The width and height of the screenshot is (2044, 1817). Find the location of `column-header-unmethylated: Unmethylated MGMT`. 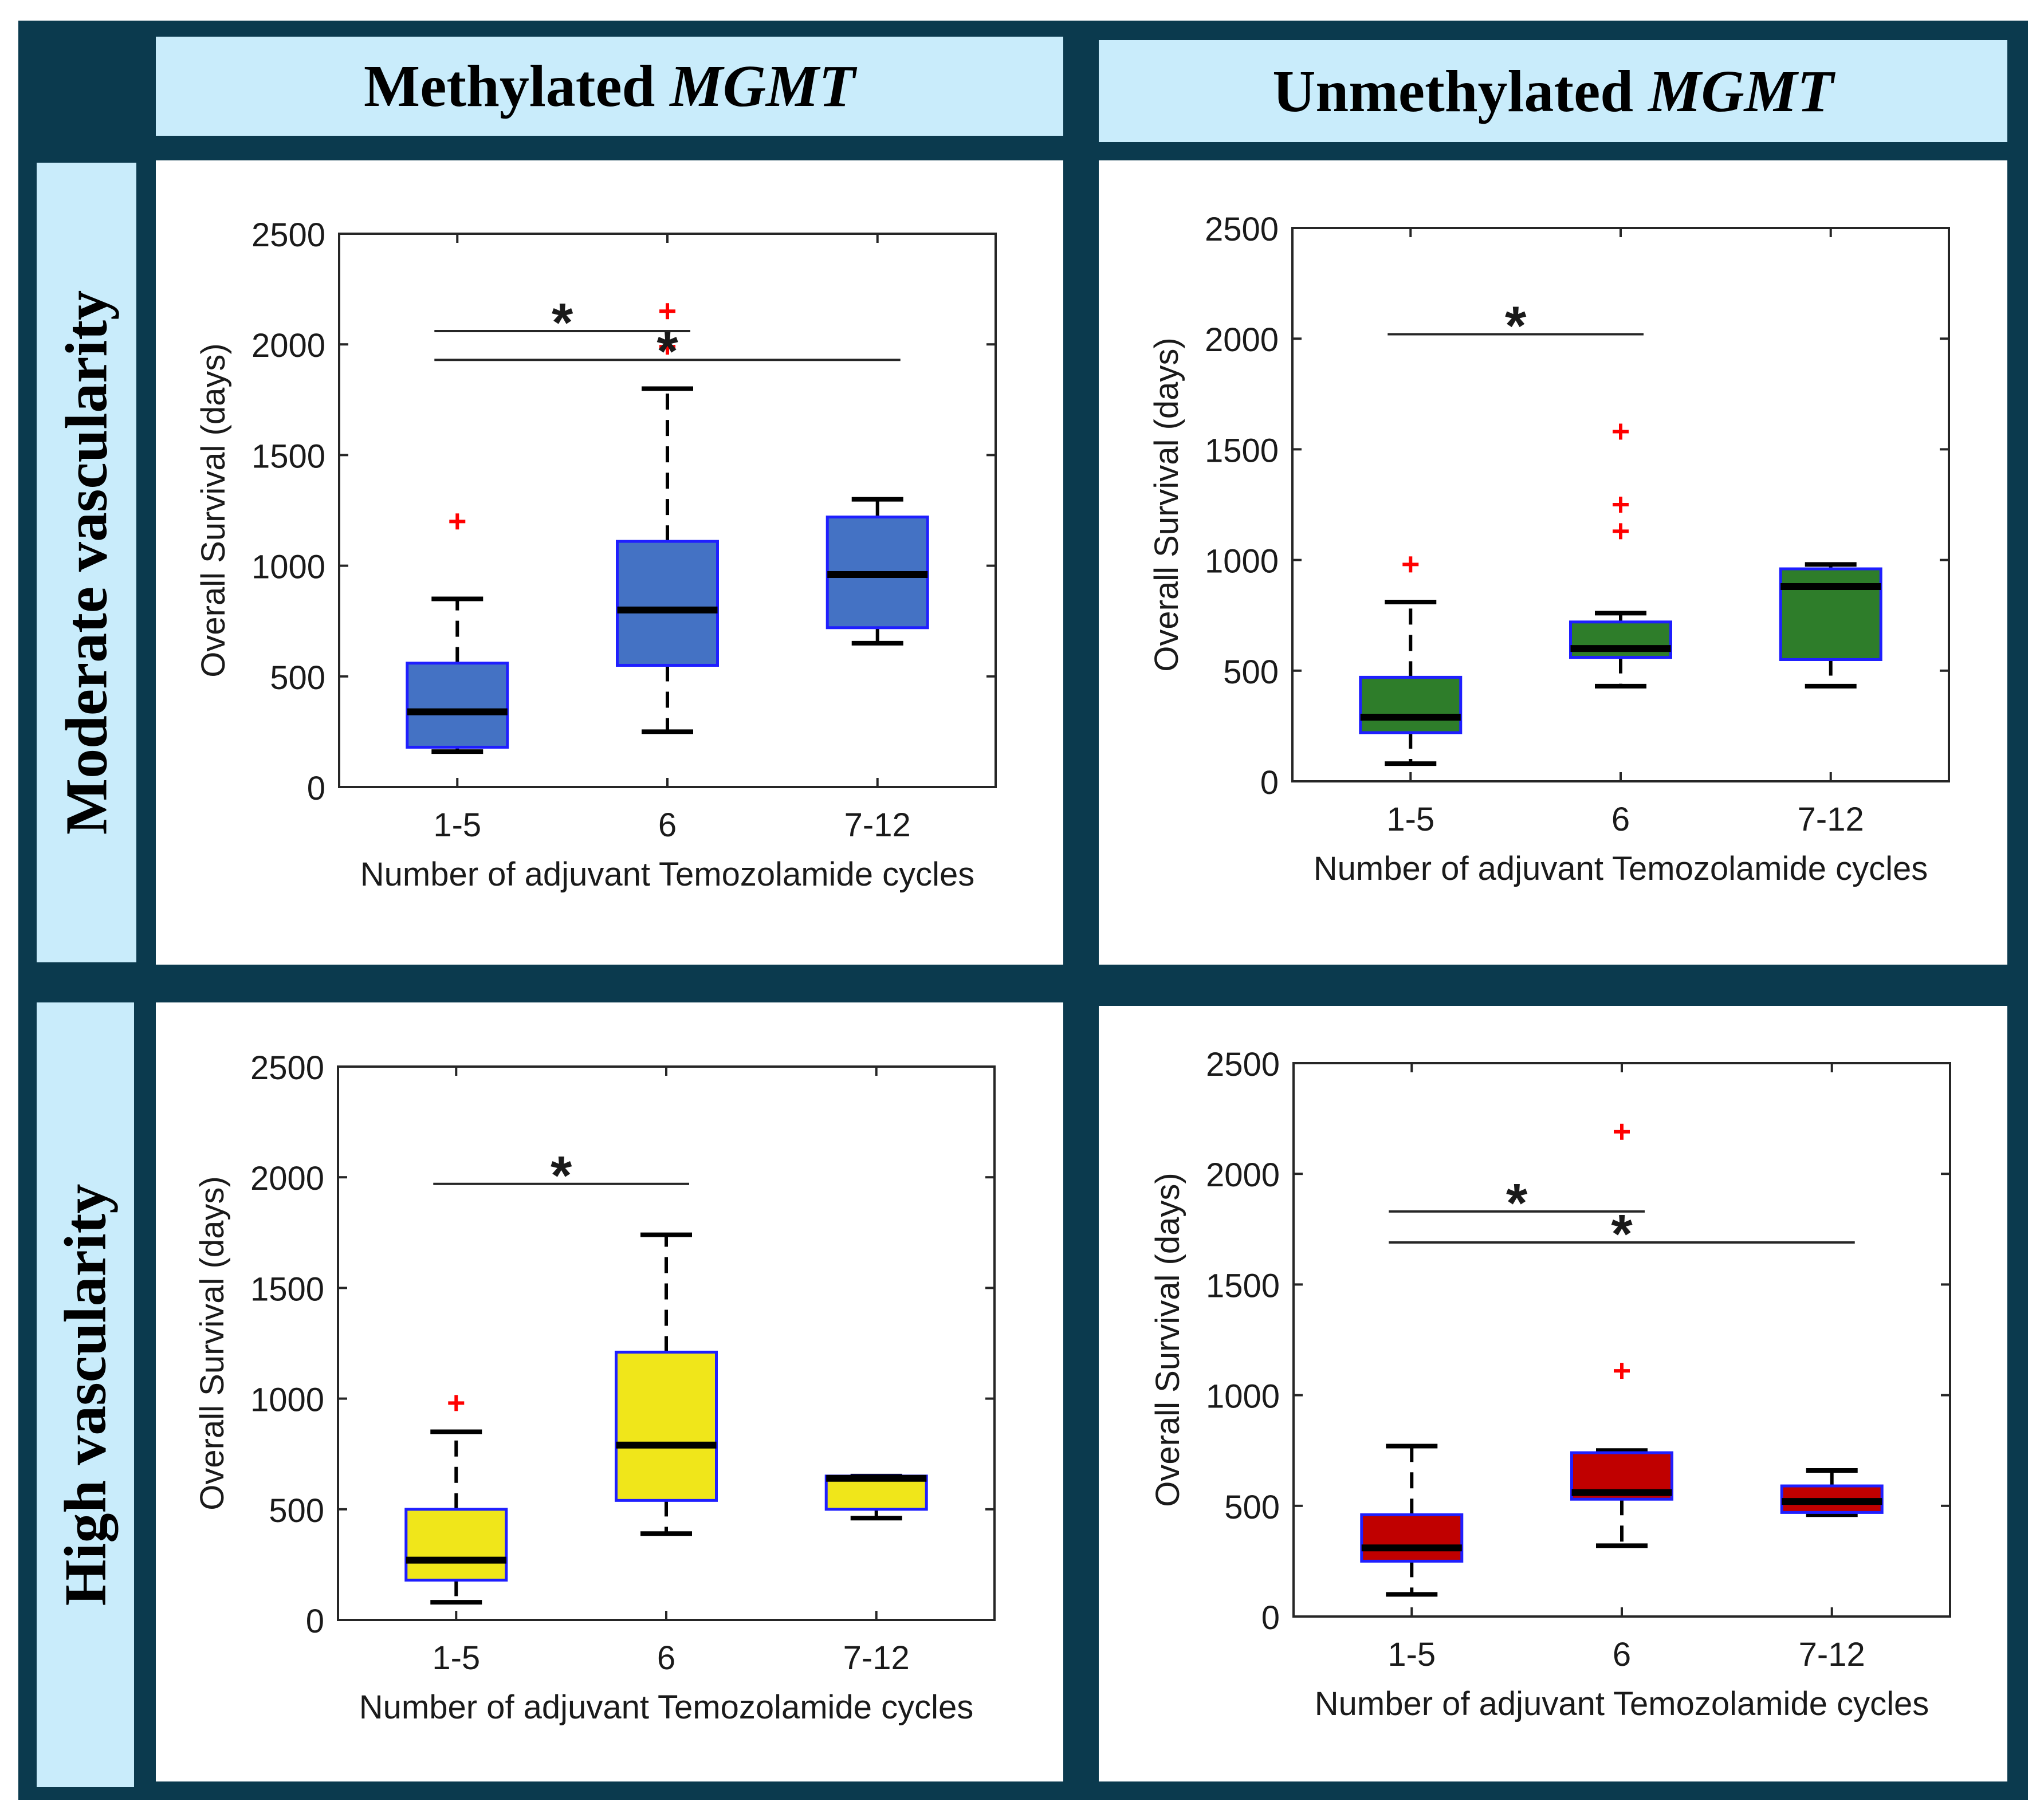

column-header-unmethylated: Unmethylated MGMT is located at coordinates (1553, 91).